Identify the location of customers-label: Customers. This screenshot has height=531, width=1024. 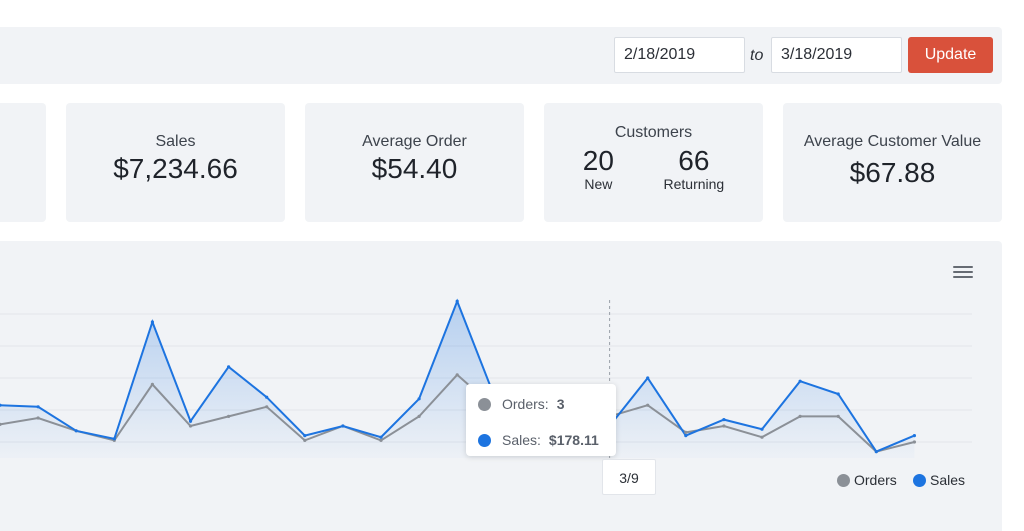
(653, 132).